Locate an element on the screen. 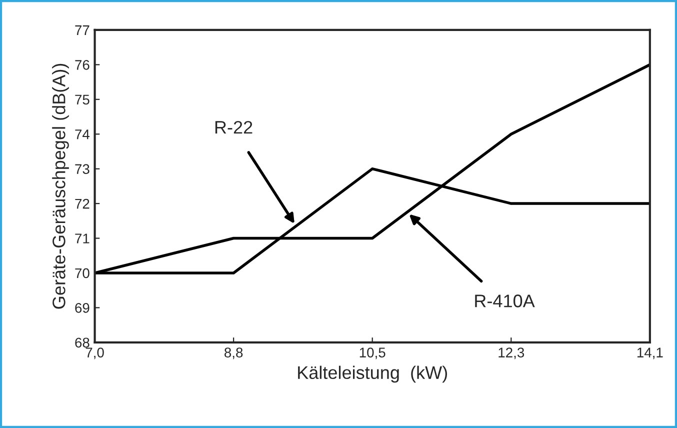 This screenshot has width=677, height=428. y-tick-label: 72 is located at coordinates (82, 203).